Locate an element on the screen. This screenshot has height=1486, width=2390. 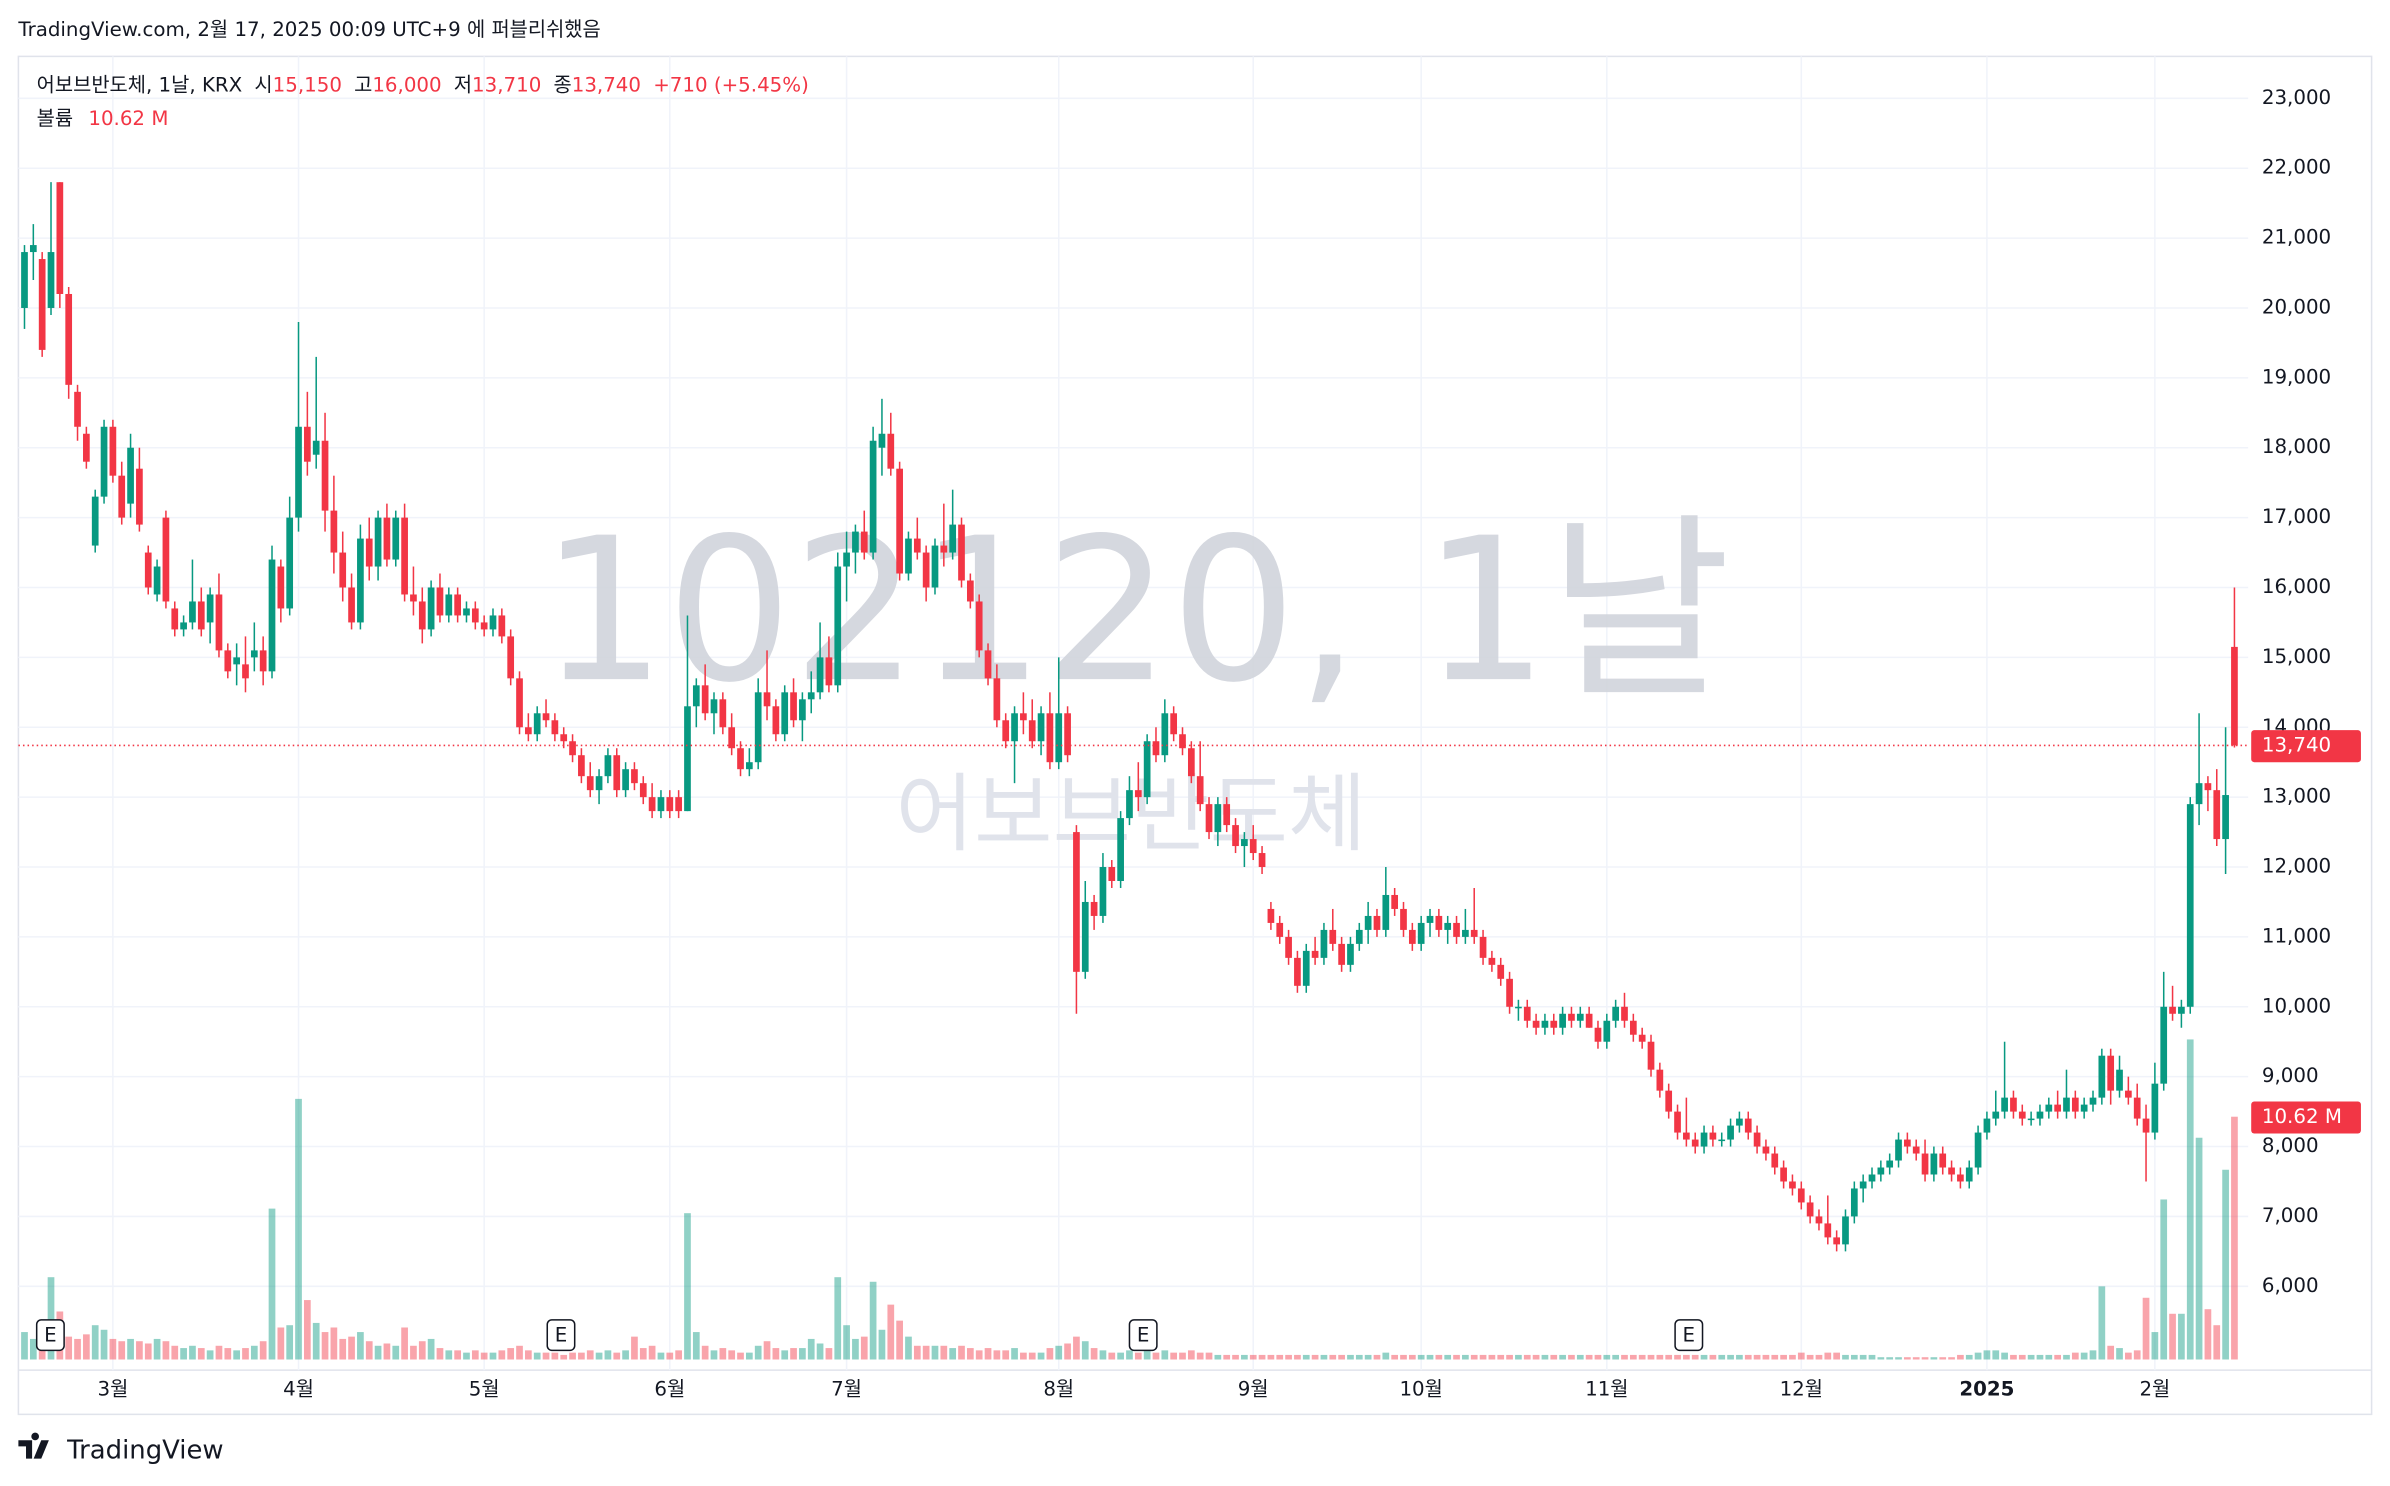
legend-open: 15,150 is located at coordinates (307, 84).